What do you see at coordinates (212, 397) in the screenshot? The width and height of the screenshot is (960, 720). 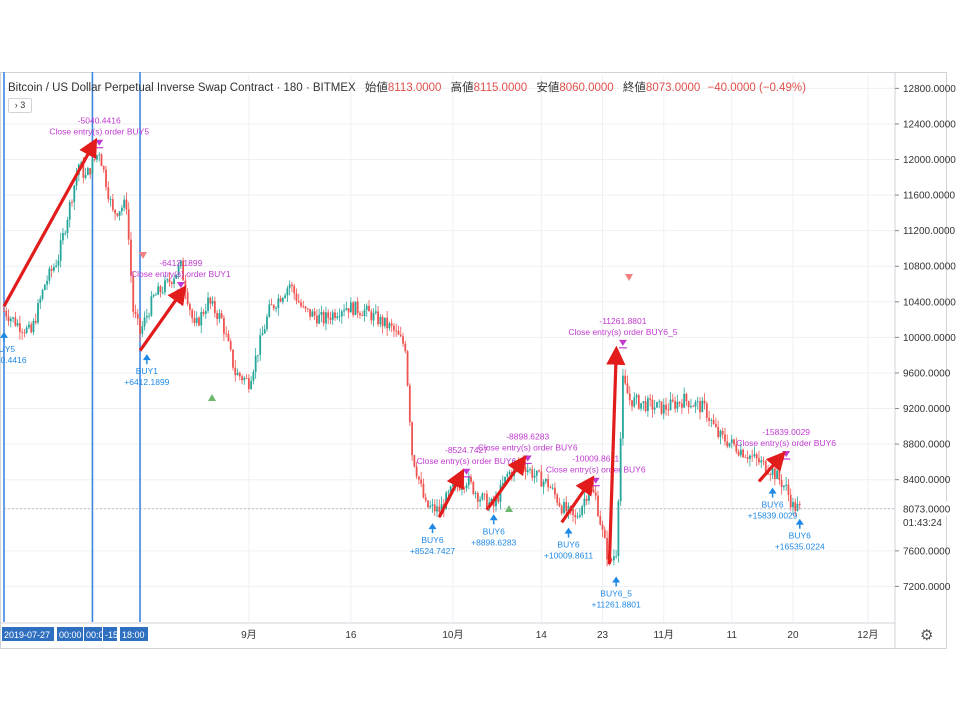 I see `signal-triangle-up` at bounding box center [212, 397].